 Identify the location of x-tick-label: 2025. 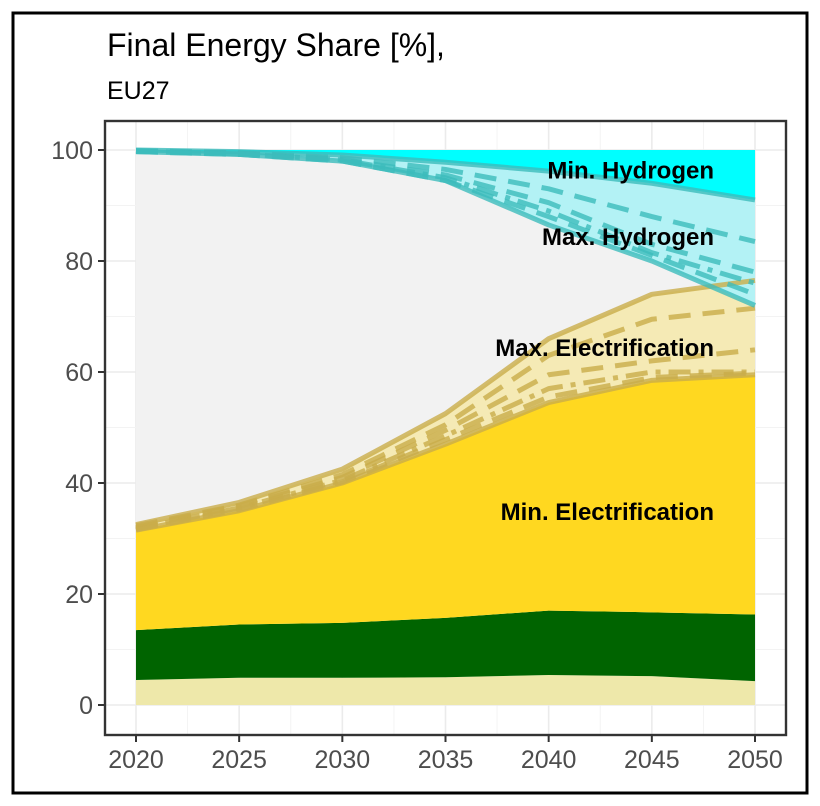
(239, 760).